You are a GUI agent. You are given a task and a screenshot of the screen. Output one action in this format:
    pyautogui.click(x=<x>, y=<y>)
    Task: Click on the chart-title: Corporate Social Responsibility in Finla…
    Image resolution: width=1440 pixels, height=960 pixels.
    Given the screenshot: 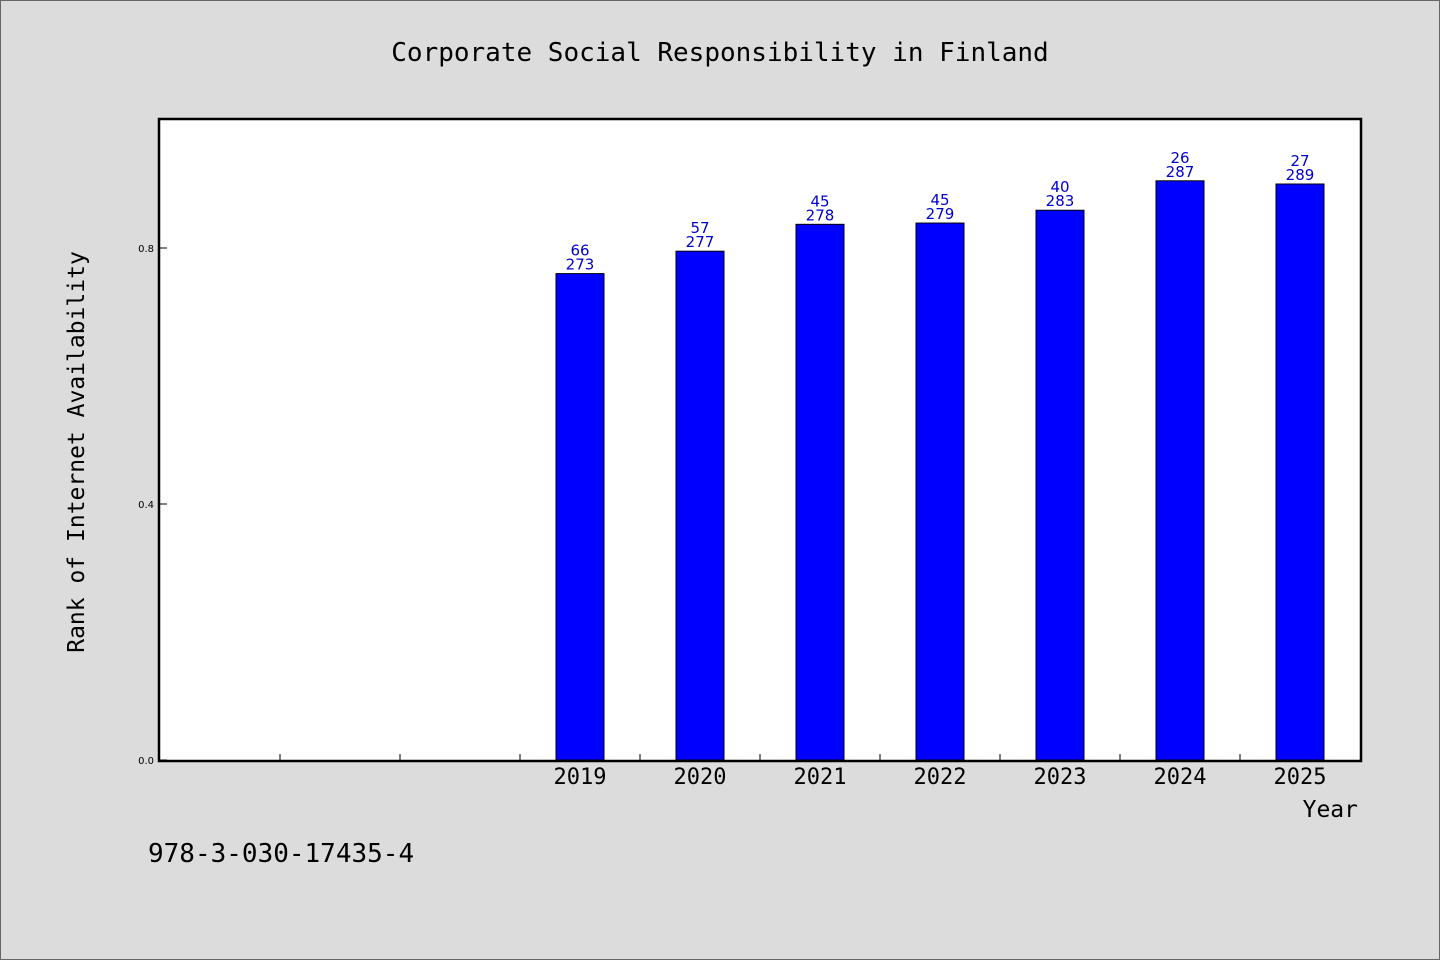 What is the action you would take?
    pyautogui.click(x=719, y=53)
    